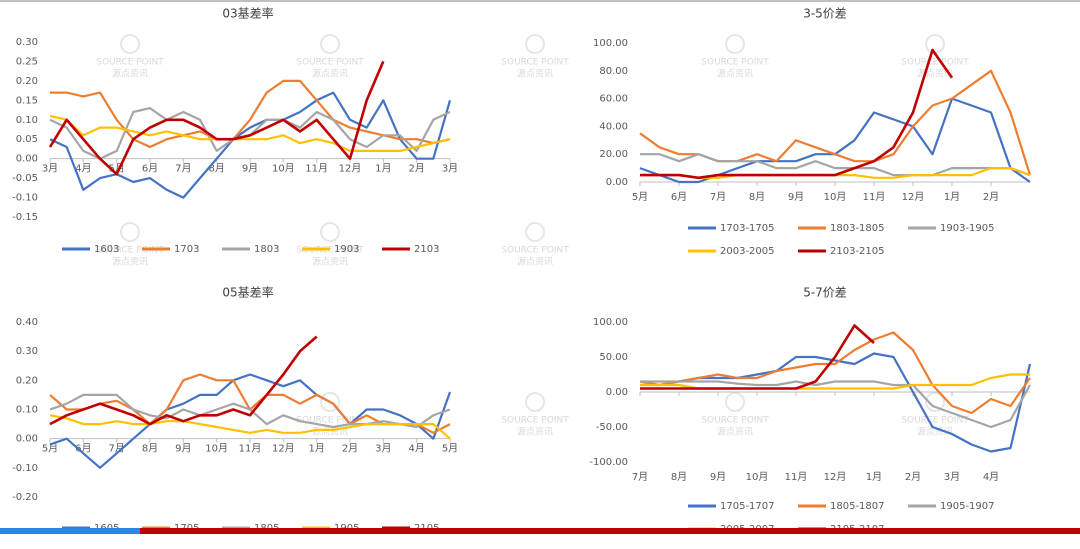 This screenshot has width=1080, height=549. Describe the element at coordinates (613, 126) in the screenshot. I see `y-tick-label: 40.00` at that location.